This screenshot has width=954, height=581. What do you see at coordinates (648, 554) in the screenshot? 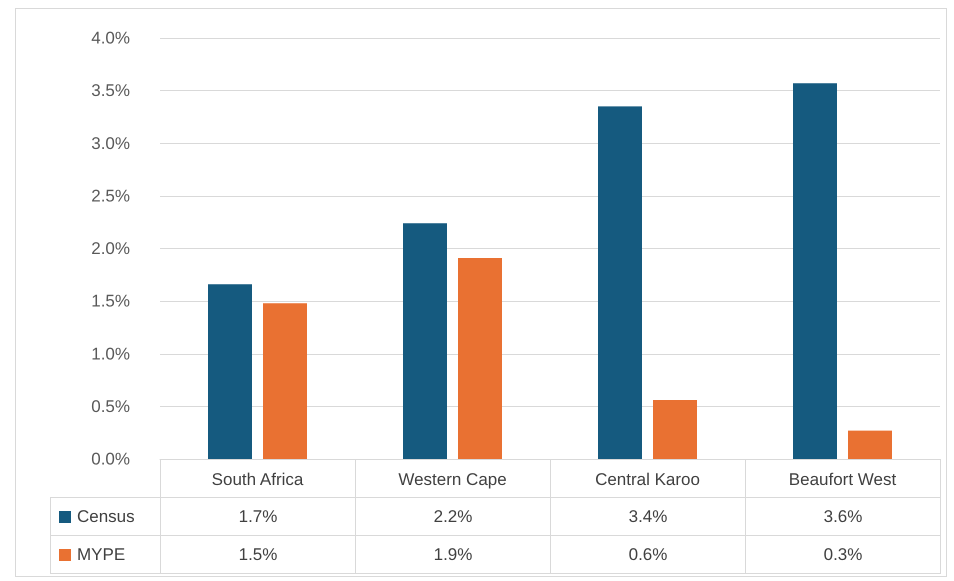
I see `data-label: 0.6%` at bounding box center [648, 554].